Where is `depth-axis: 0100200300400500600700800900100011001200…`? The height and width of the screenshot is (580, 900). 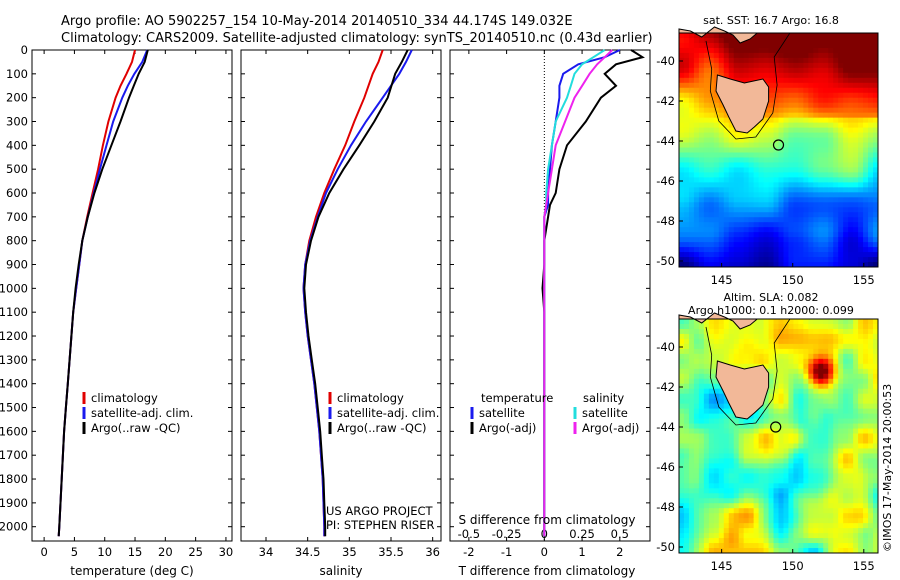 depth-axis: 0100200300400500600700800900100011001200… is located at coordinates (14, 288).